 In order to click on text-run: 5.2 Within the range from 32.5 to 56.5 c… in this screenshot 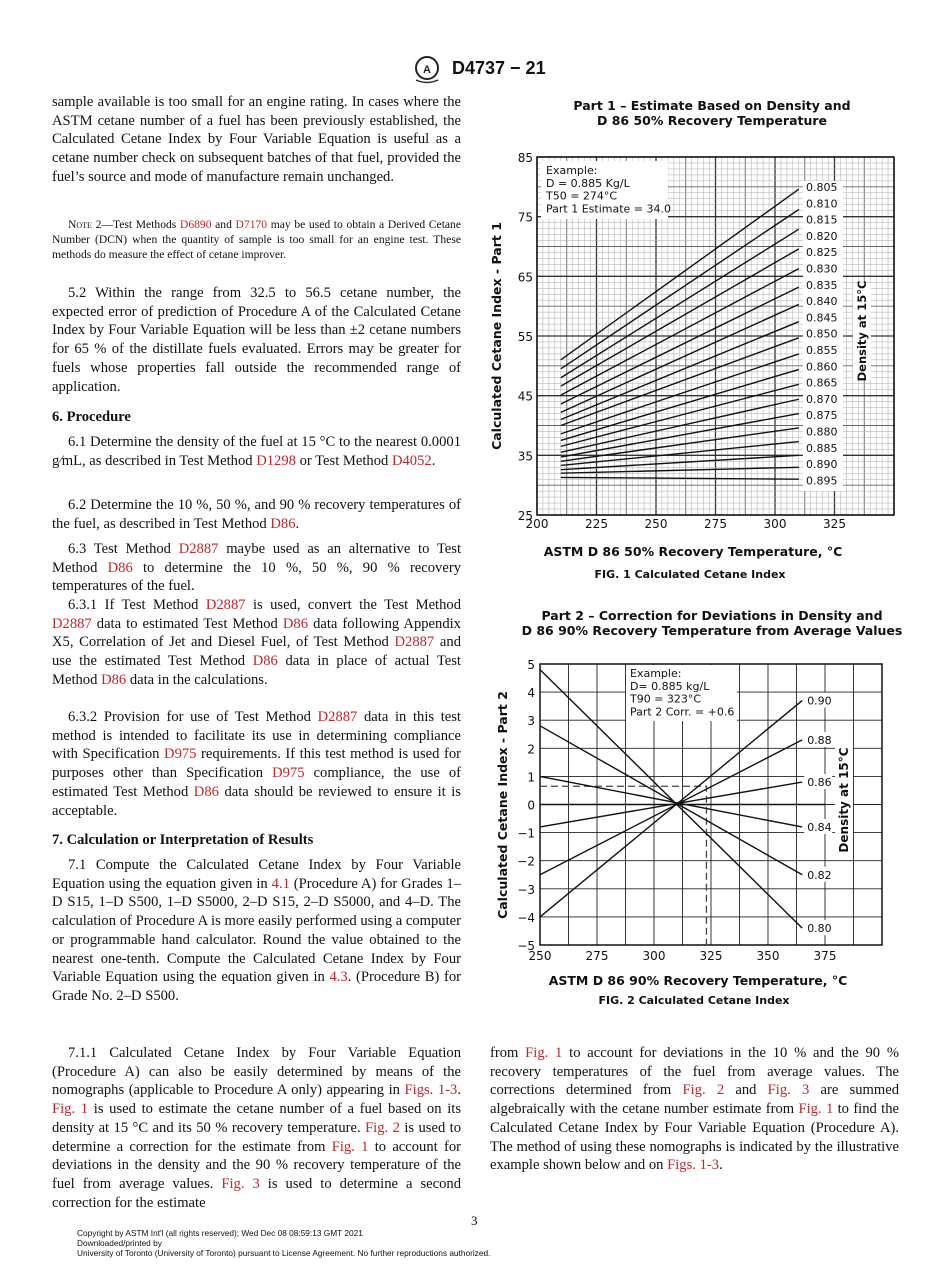, I will do `click(256, 340)`.